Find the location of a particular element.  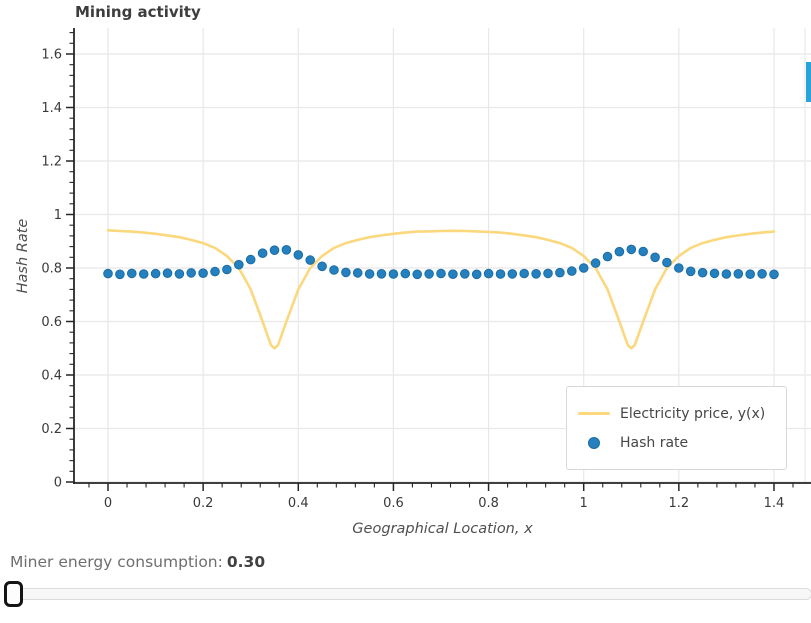

x-tick-label: 0.2 is located at coordinates (203, 503).